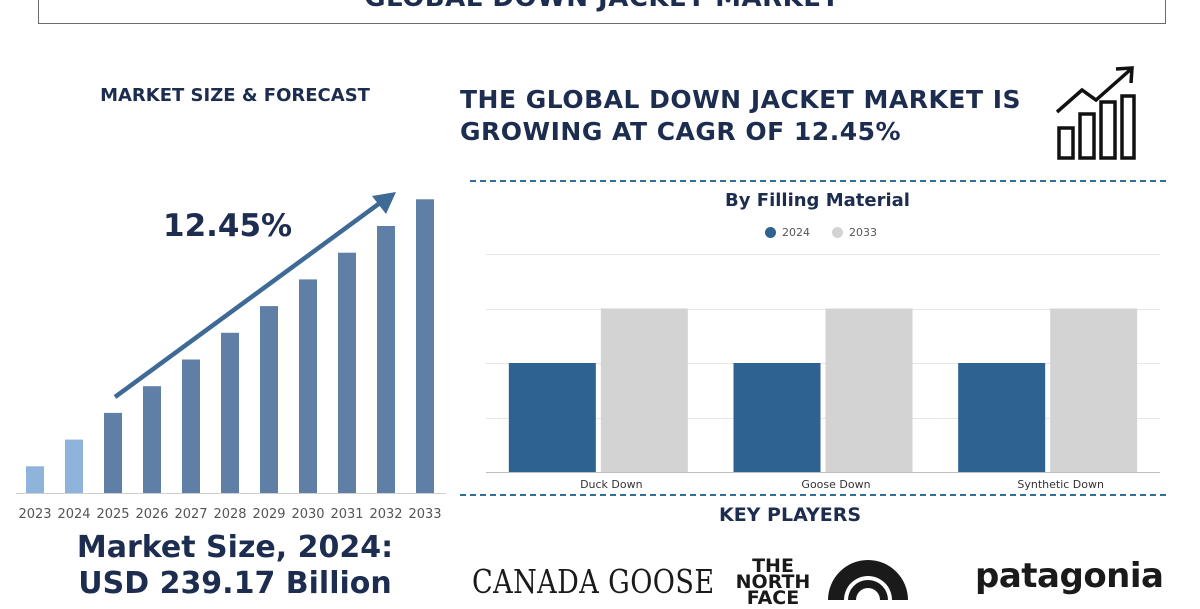 This screenshot has height=609, width=1200. What do you see at coordinates (384, 203) in the screenshot?
I see `trend-arrow-head` at bounding box center [384, 203].